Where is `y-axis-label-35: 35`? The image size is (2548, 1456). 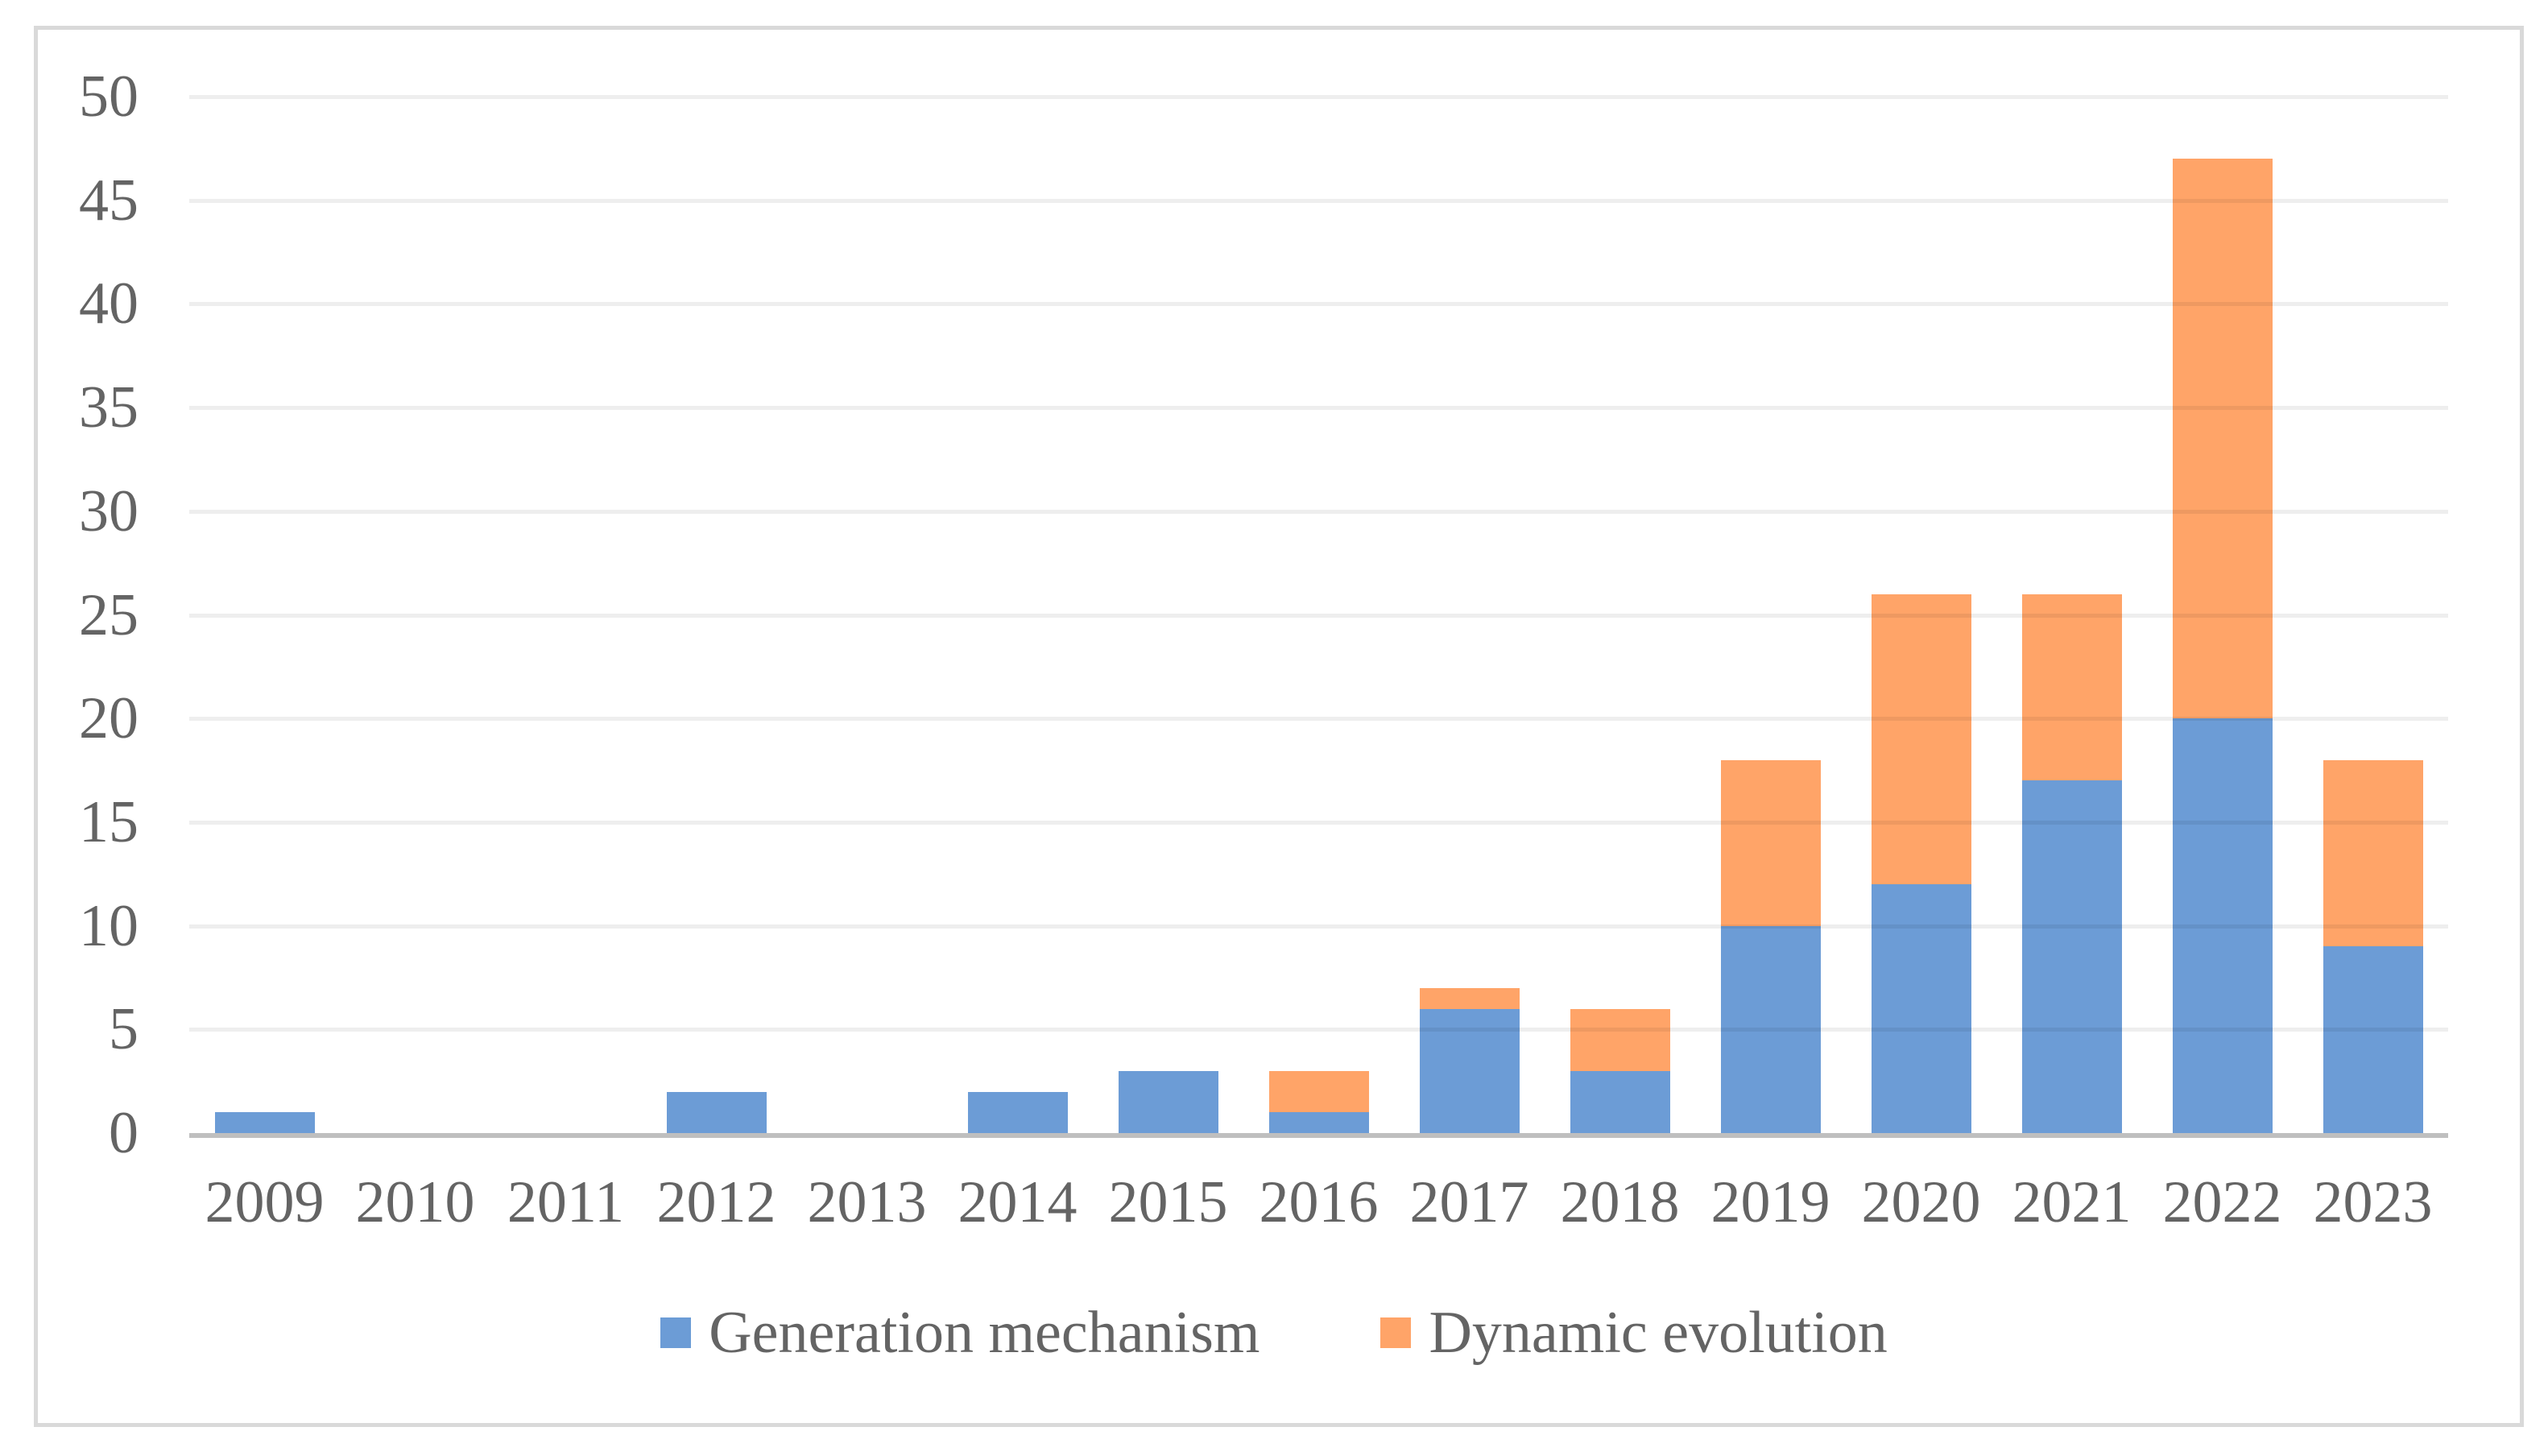 y-axis-label-35: 35 is located at coordinates (109, 407).